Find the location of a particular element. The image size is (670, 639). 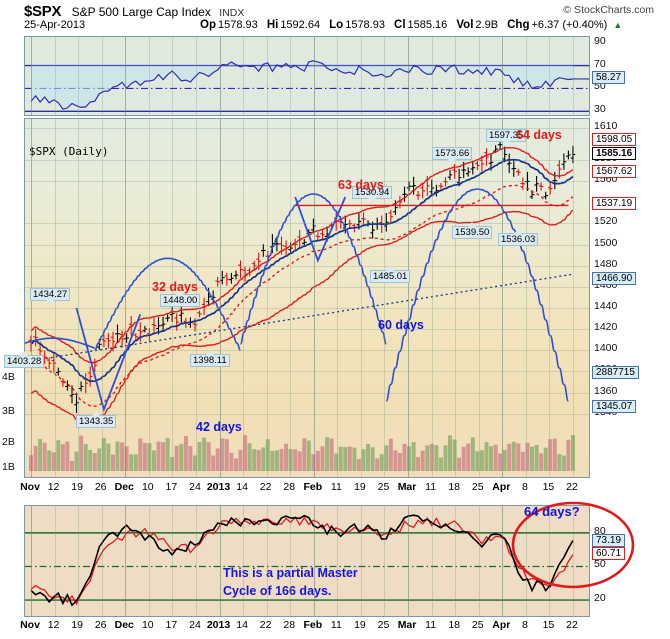

change-value: +6.37 (+0.40%) is located at coordinates (569, 25).